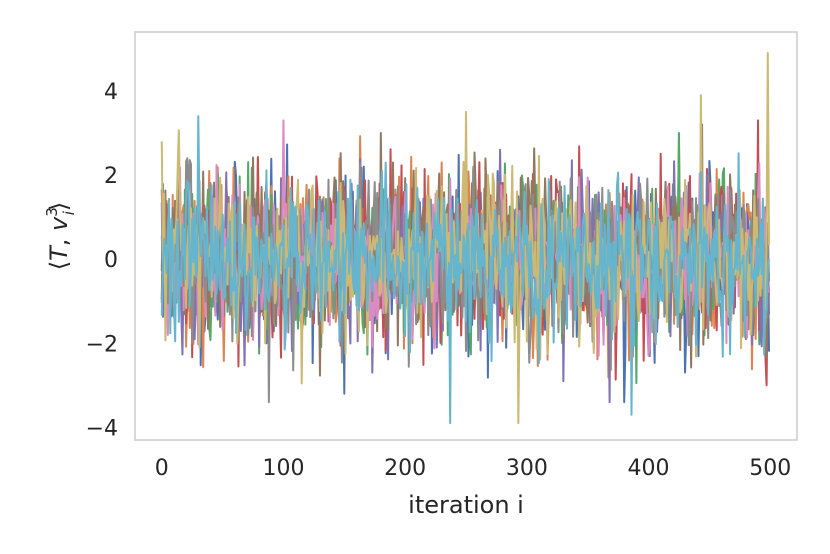 The width and height of the screenshot is (830, 554). Describe the element at coordinates (111, 260) in the screenshot. I see `y-tick-label: 0` at that location.